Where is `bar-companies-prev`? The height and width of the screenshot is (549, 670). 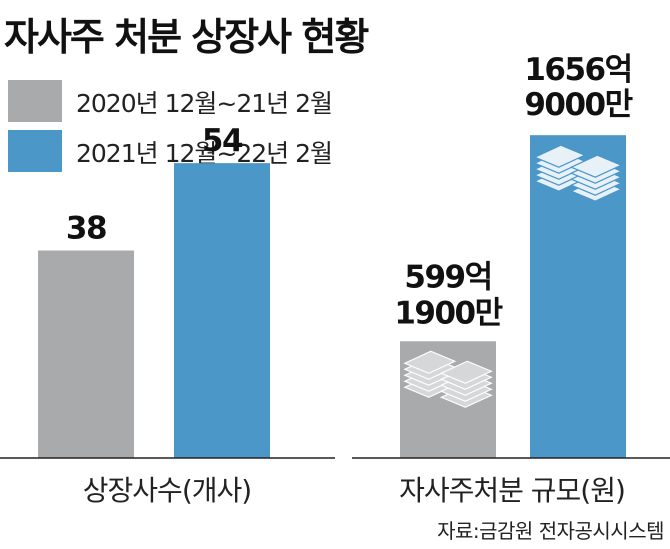
bar-companies-prev is located at coordinates (86, 354).